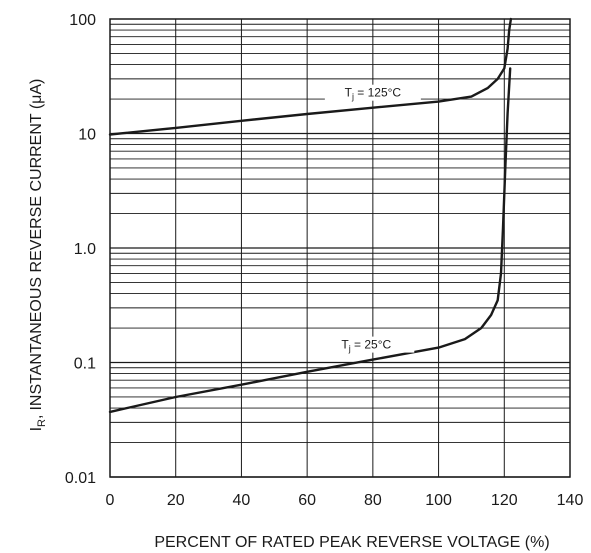 This screenshot has width=591, height=553. What do you see at coordinates (310, 76) in the screenshot?
I see `series-line` at bounding box center [310, 76].